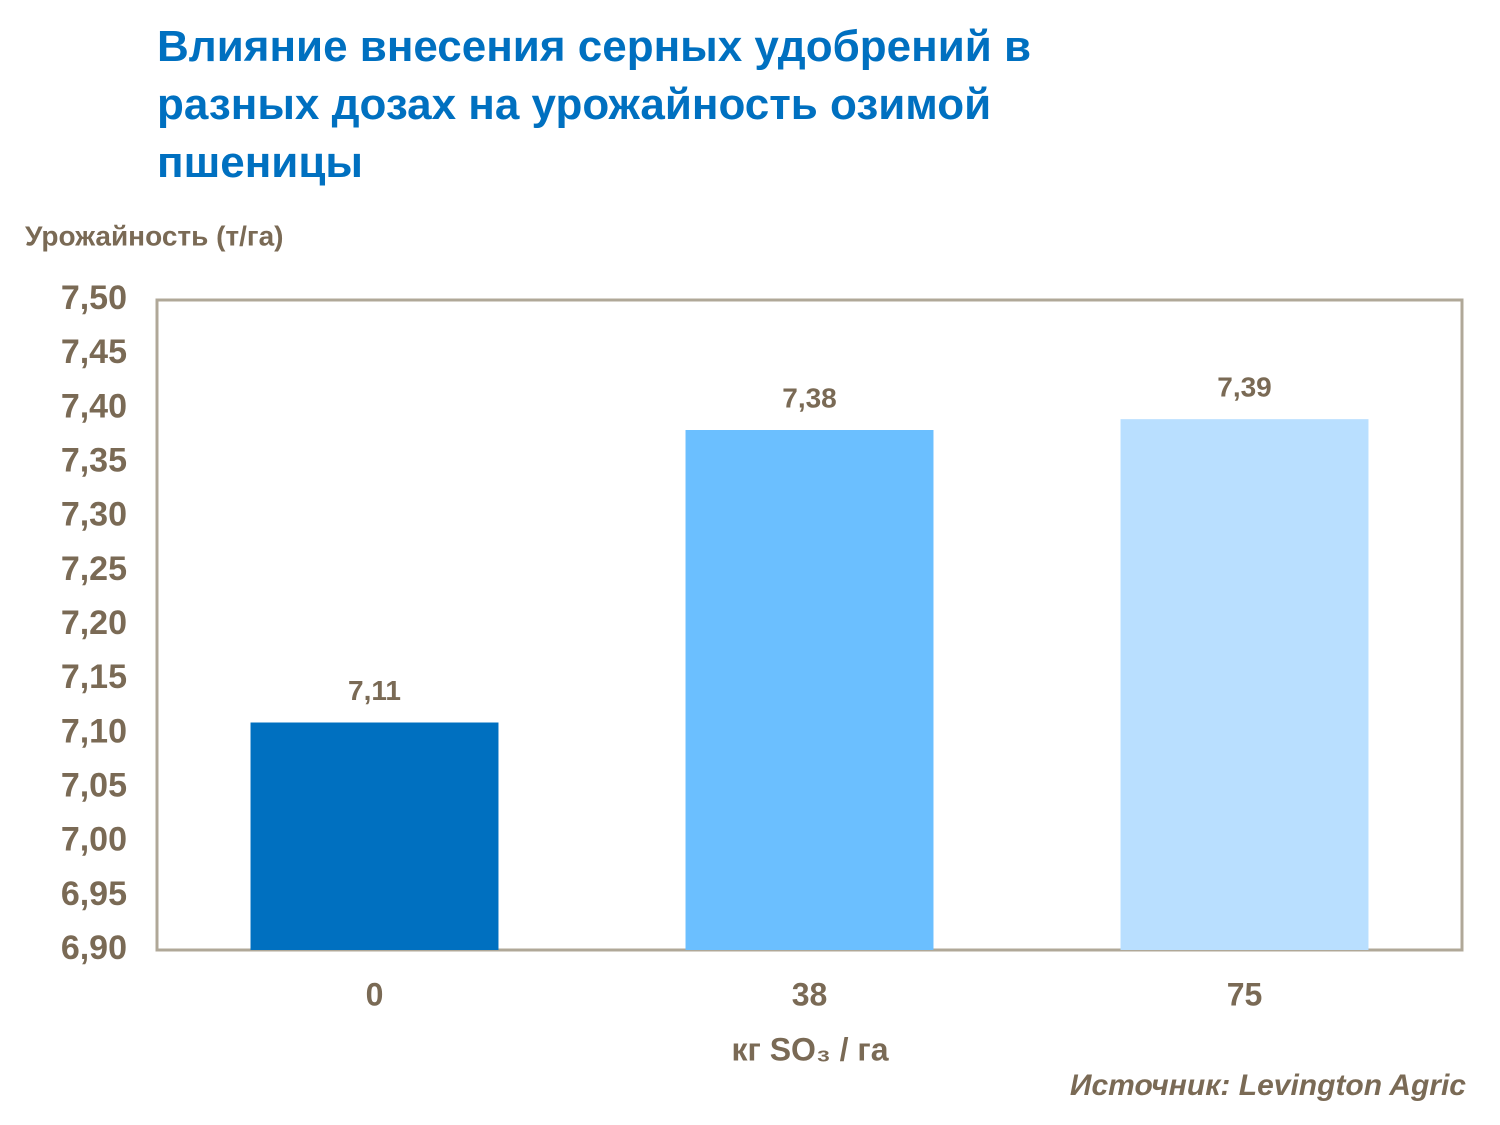 The image size is (1500, 1125). What do you see at coordinates (809, 397) in the screenshot?
I see `value-label: 7,38` at bounding box center [809, 397].